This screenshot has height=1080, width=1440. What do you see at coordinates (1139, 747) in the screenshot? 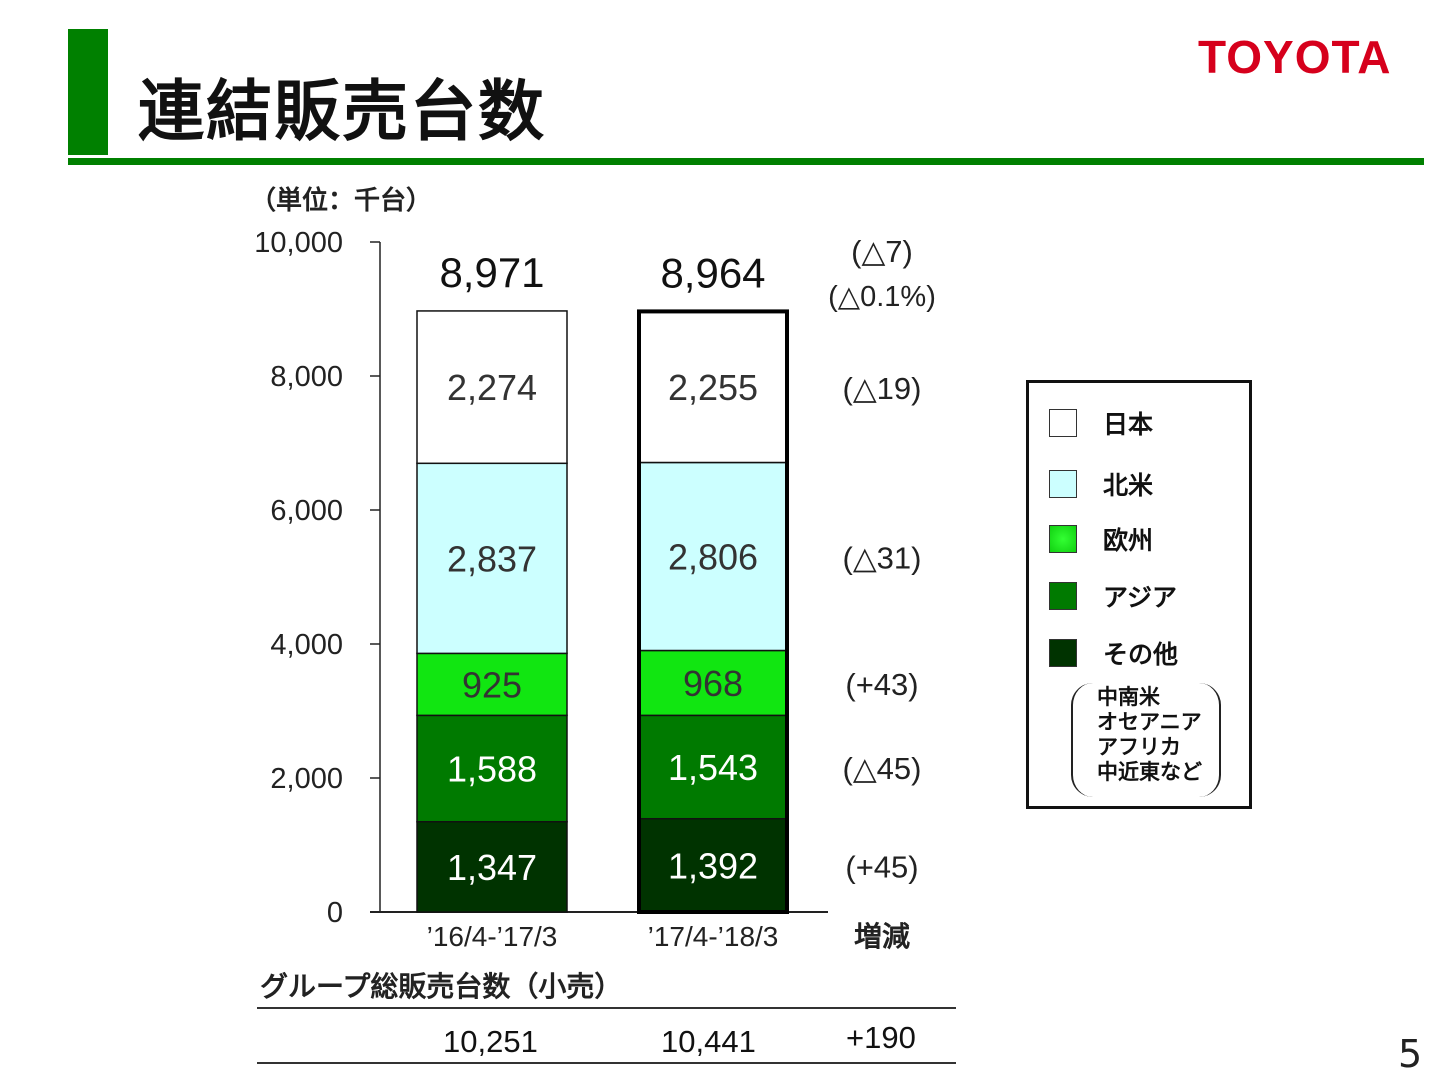
I see `legend-note-line: アフリカ` at bounding box center [1139, 747].